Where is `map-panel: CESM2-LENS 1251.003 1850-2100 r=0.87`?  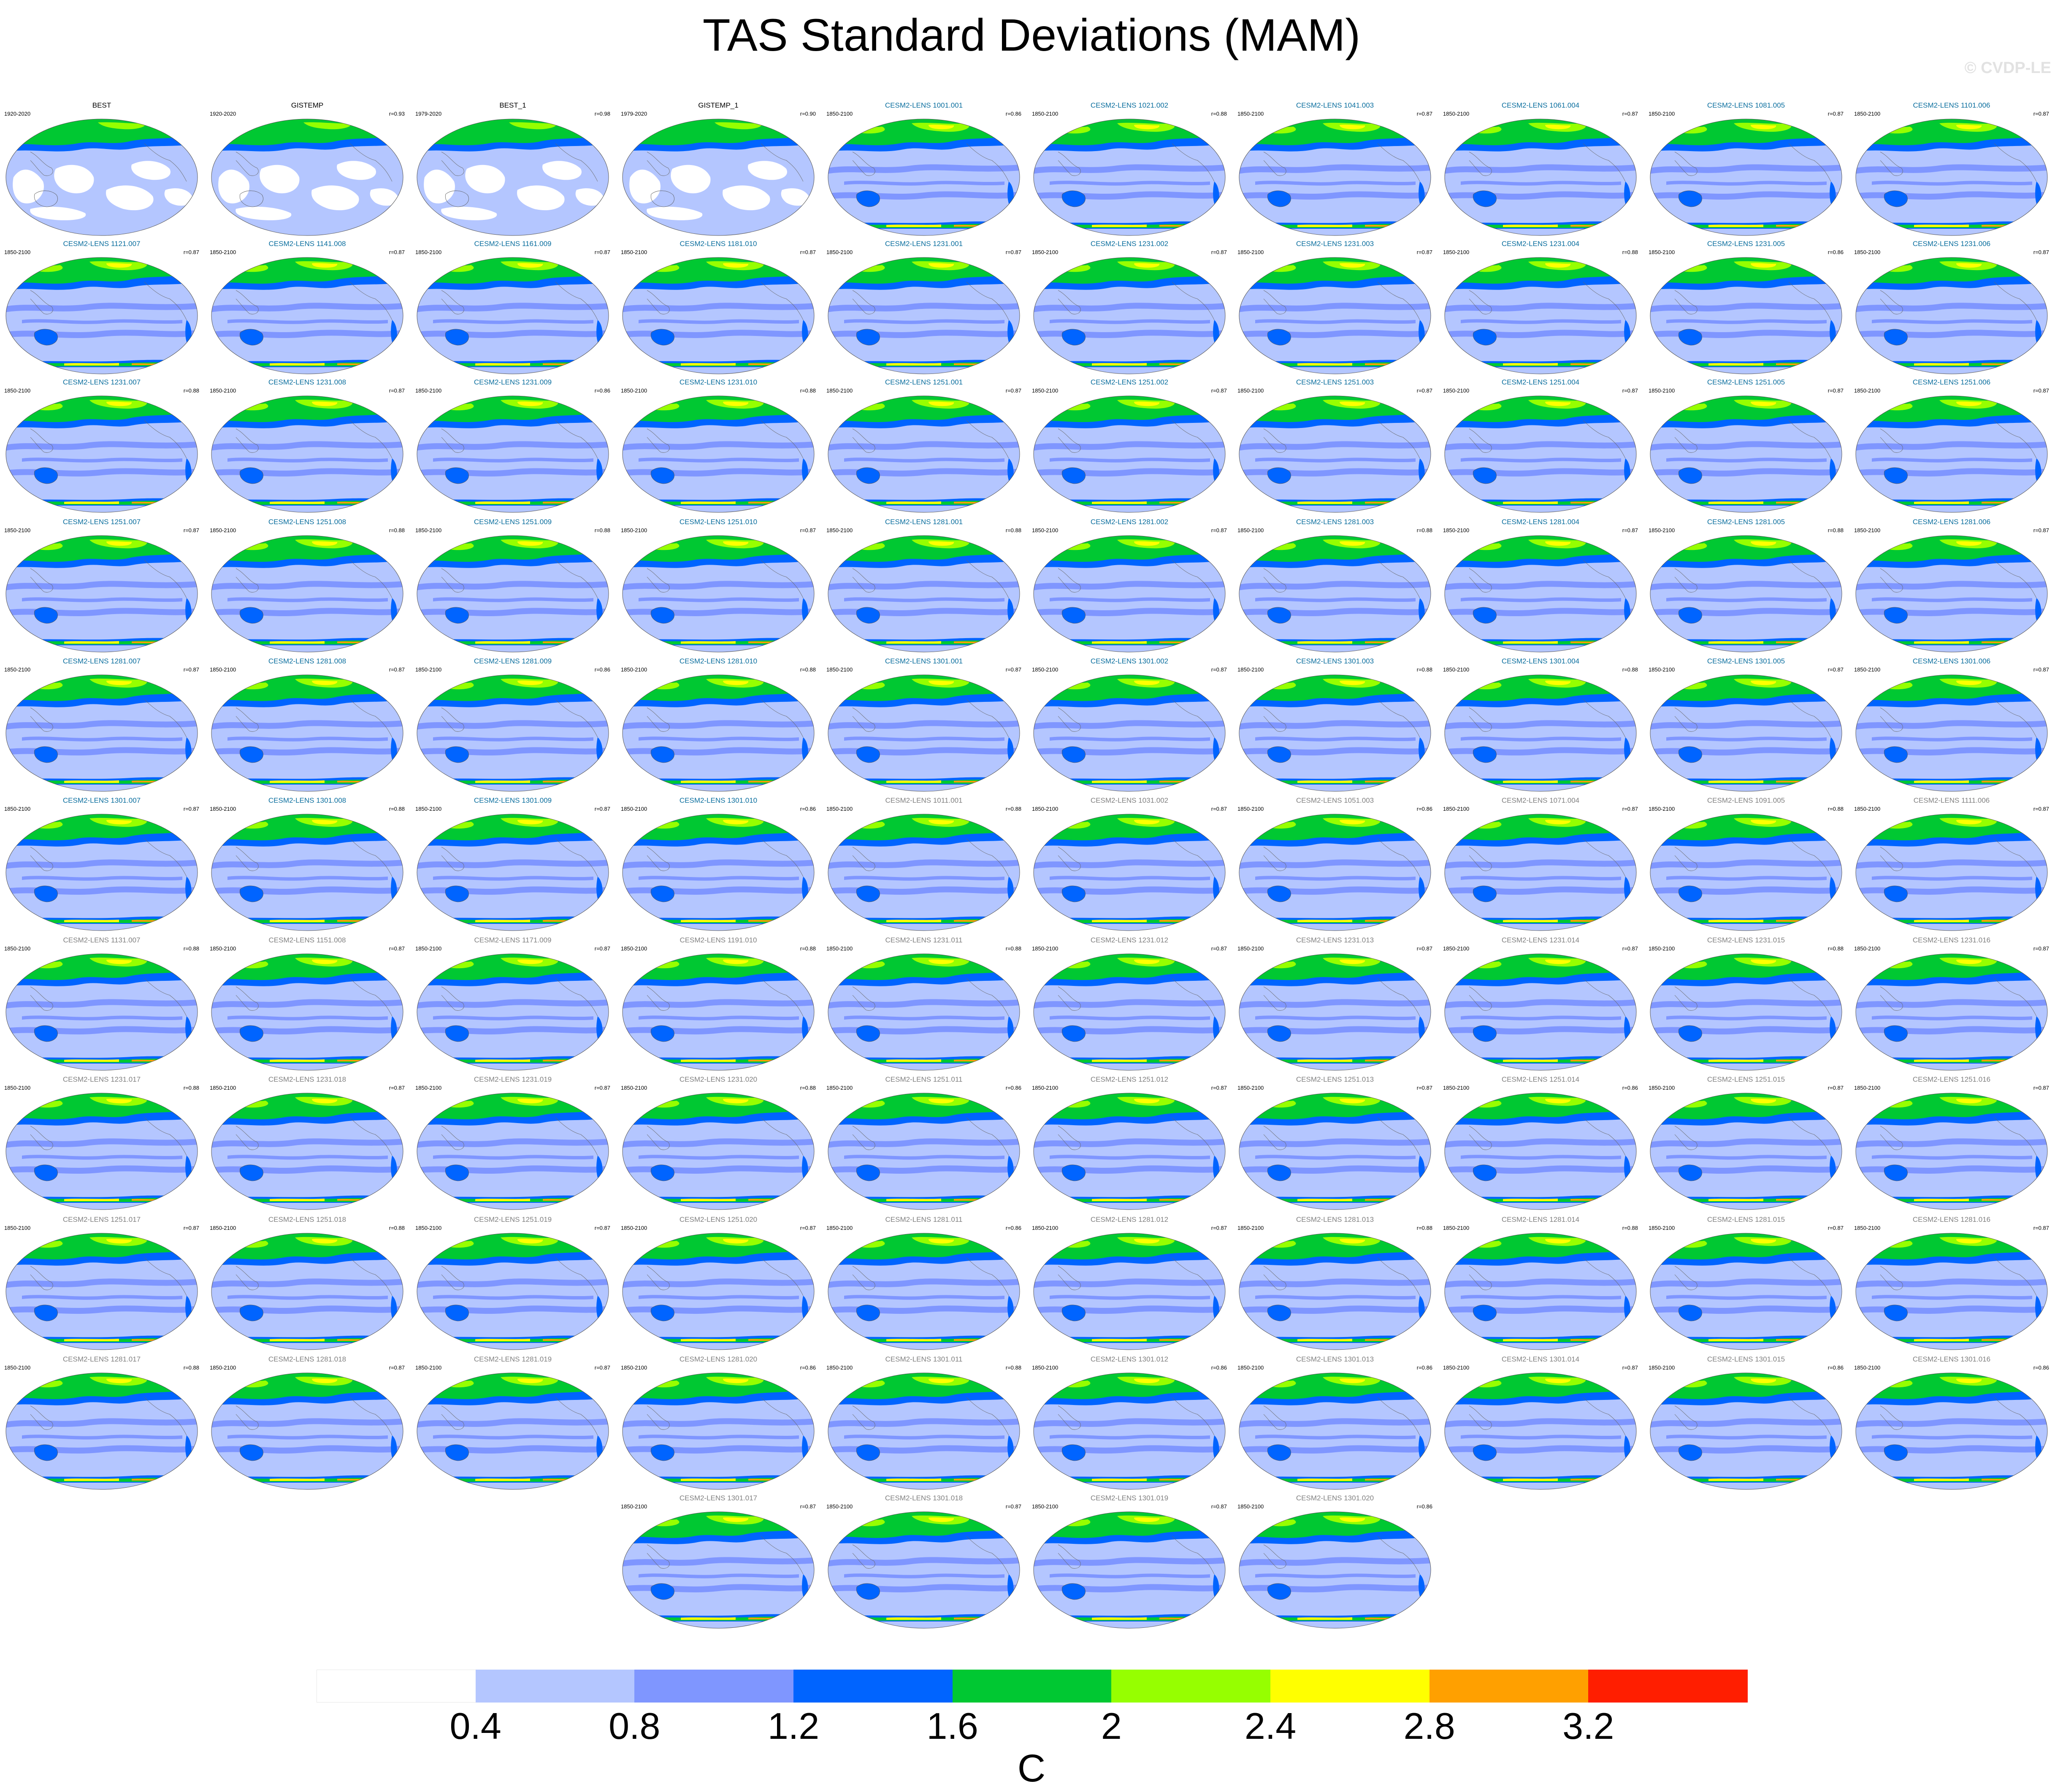 map-panel: CESM2-LENS 1251.003 1850-2100 r=0.87 is located at coordinates (1335, 445).